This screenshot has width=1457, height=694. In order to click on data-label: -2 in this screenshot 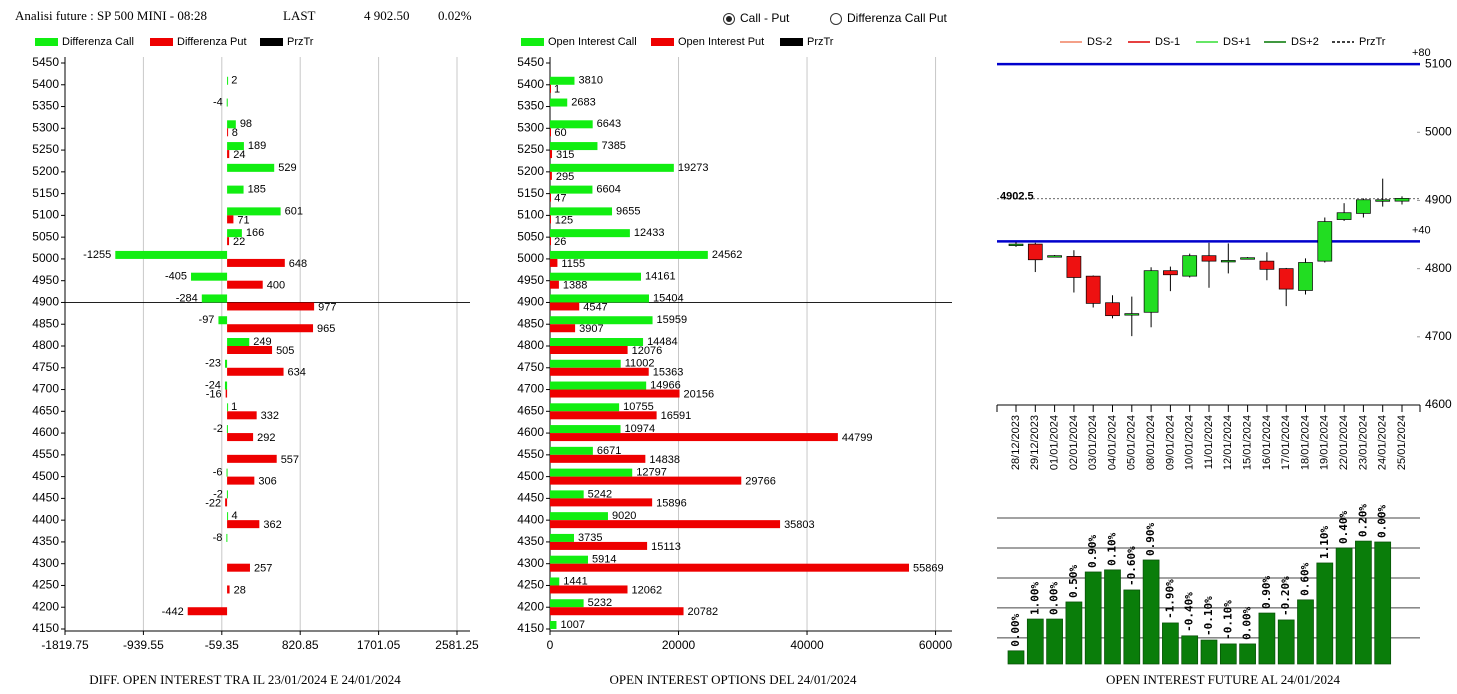, I will do `click(218, 494)`.